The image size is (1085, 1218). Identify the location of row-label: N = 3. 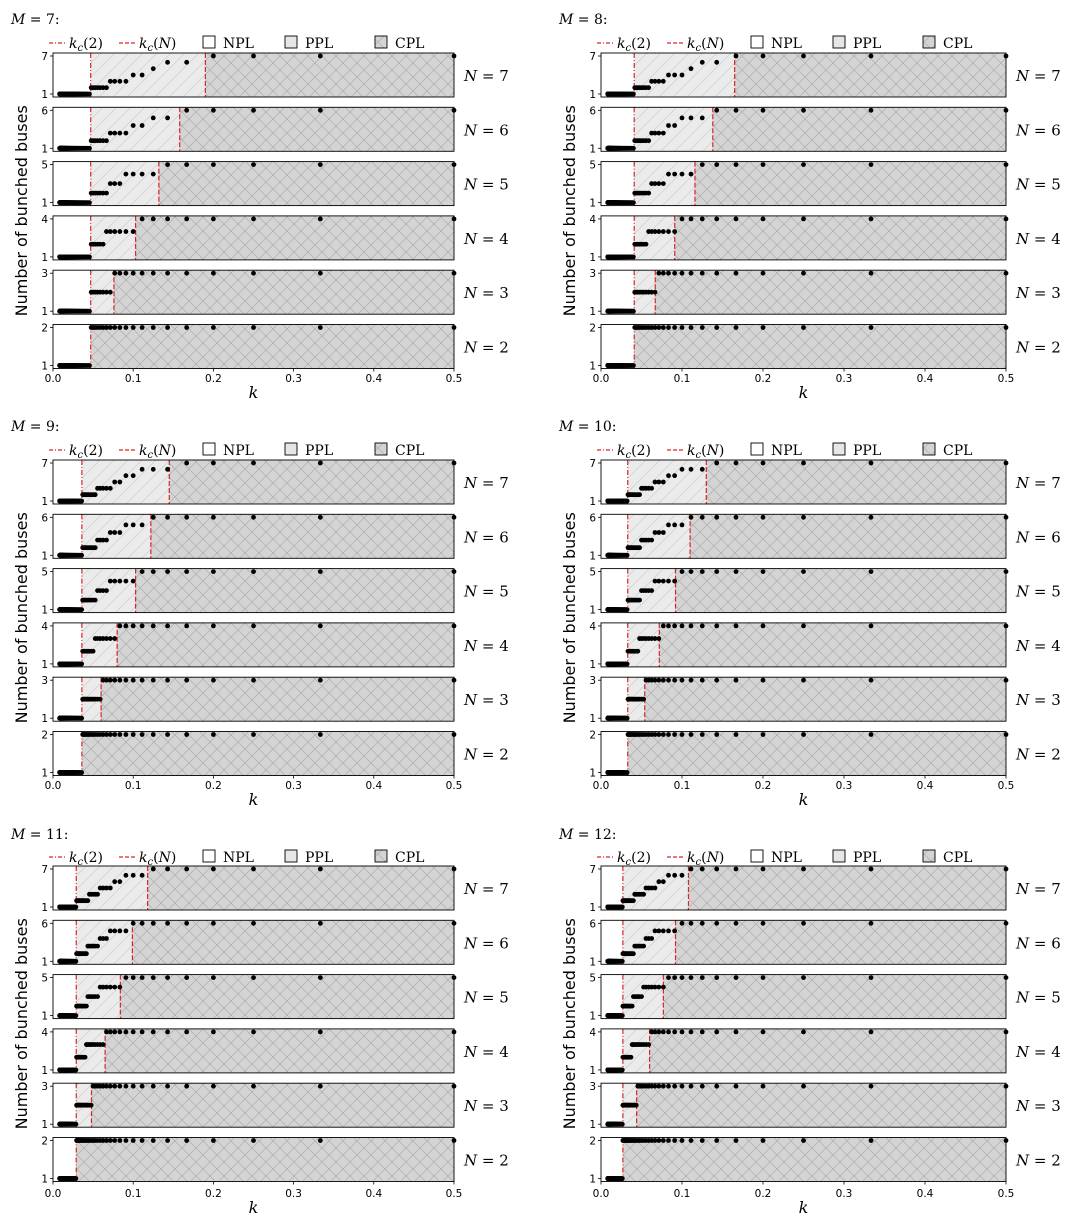
(1038, 293).